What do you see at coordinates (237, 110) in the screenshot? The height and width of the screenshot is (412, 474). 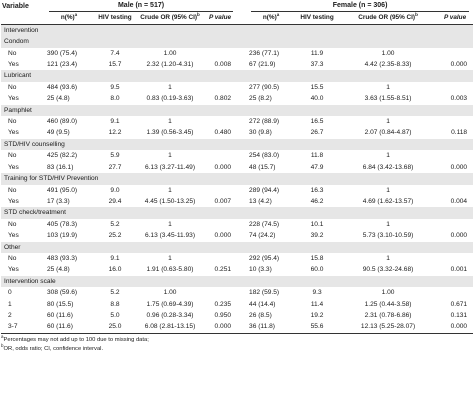 I see `section-label: Pamphlet` at bounding box center [237, 110].